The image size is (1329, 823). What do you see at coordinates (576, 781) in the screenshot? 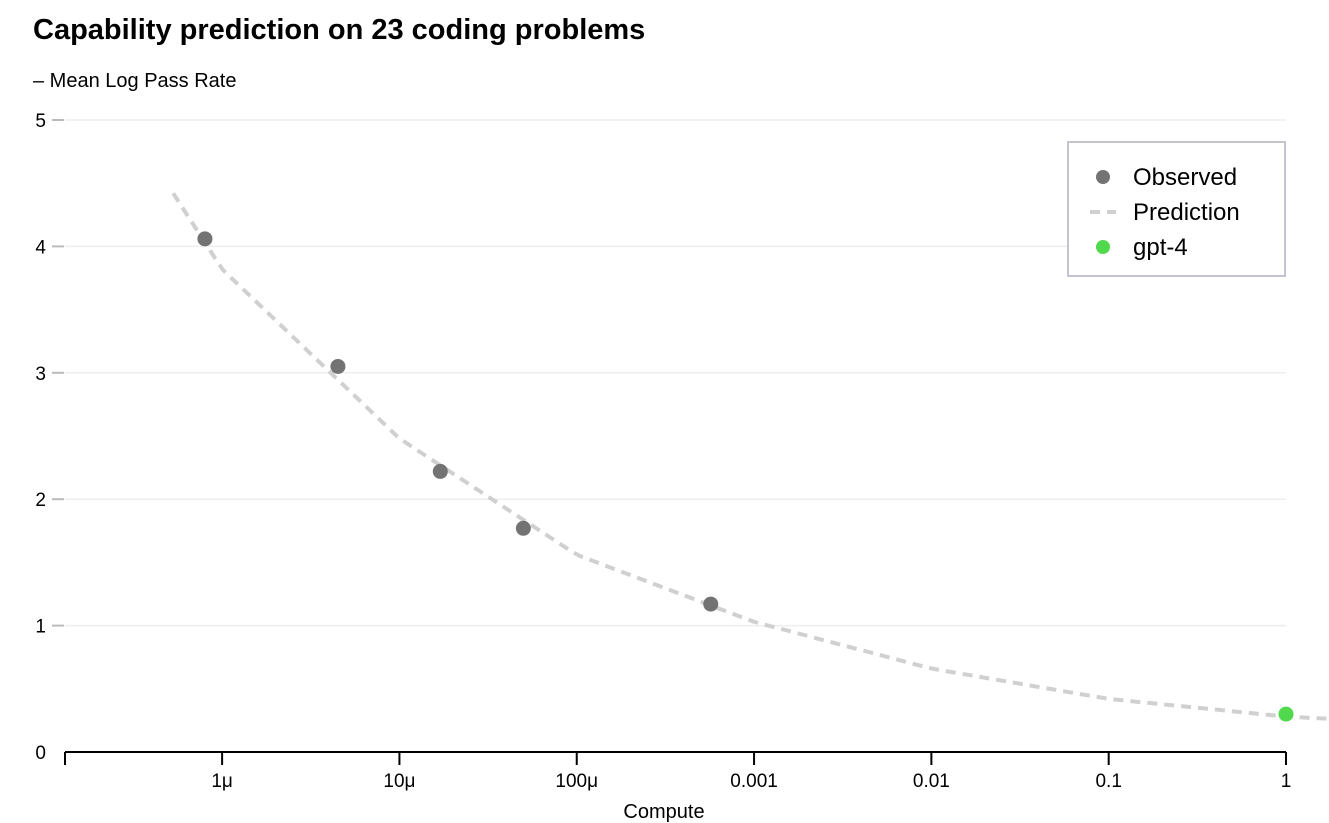
I see `x-tick-label: 100μ` at bounding box center [576, 781].